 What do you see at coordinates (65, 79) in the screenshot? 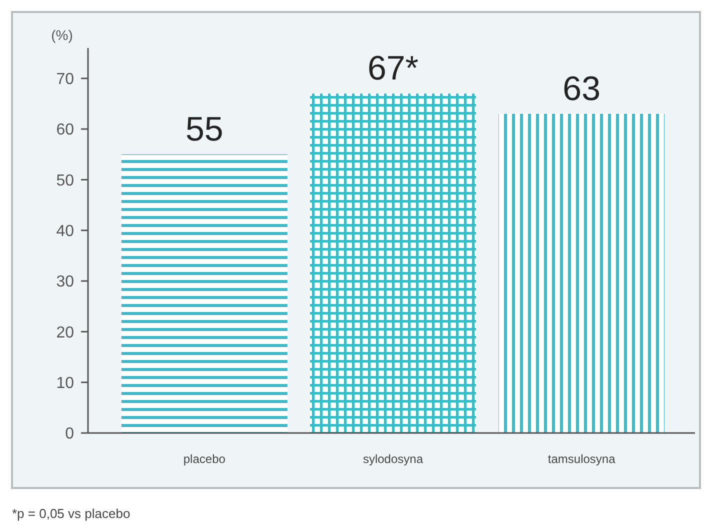
I see `y-tick-label: 70` at bounding box center [65, 79].